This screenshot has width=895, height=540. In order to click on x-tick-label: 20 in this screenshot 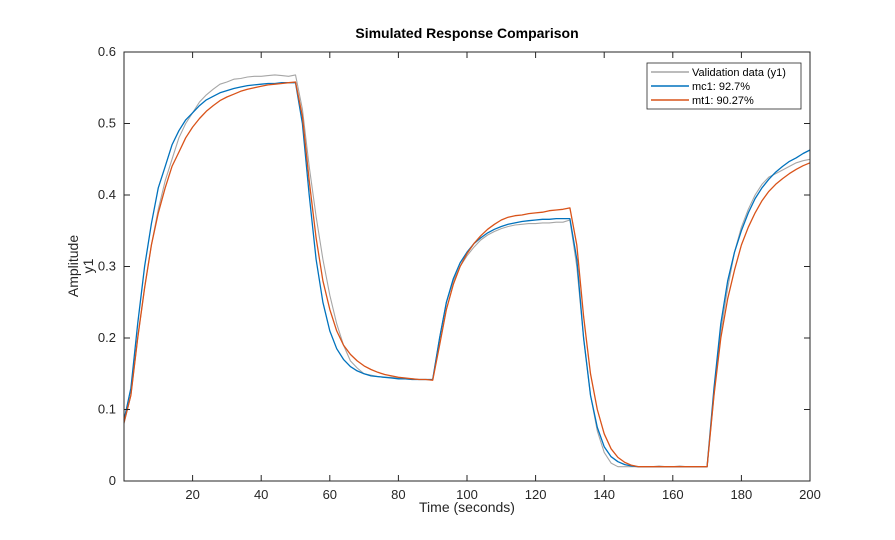, I will do `click(192, 494)`.